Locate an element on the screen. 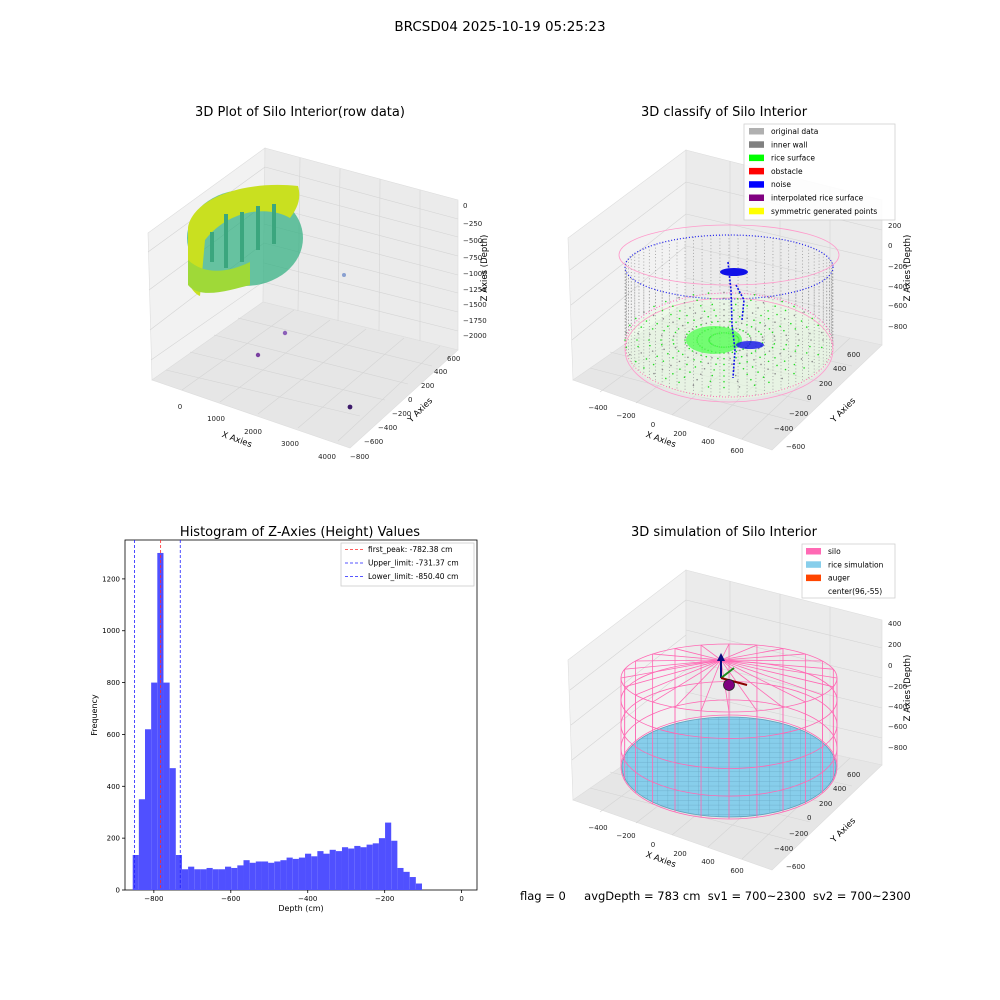 This screenshot has width=1000, height=1000. legend-label: interpolated rice surface is located at coordinates (817, 198).